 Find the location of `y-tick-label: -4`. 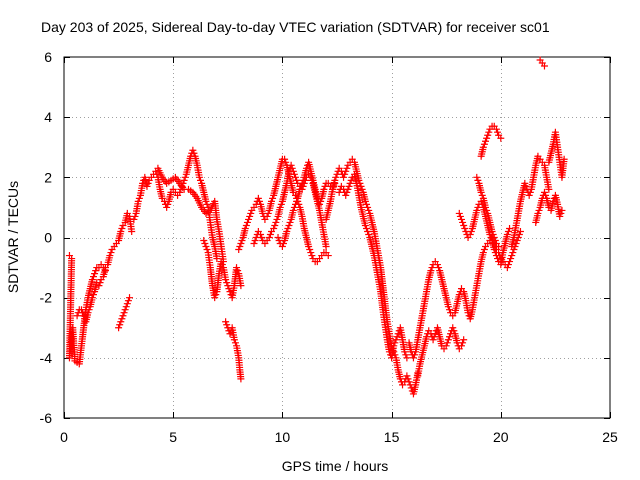

y-tick-label: -4 is located at coordinates (46, 358).